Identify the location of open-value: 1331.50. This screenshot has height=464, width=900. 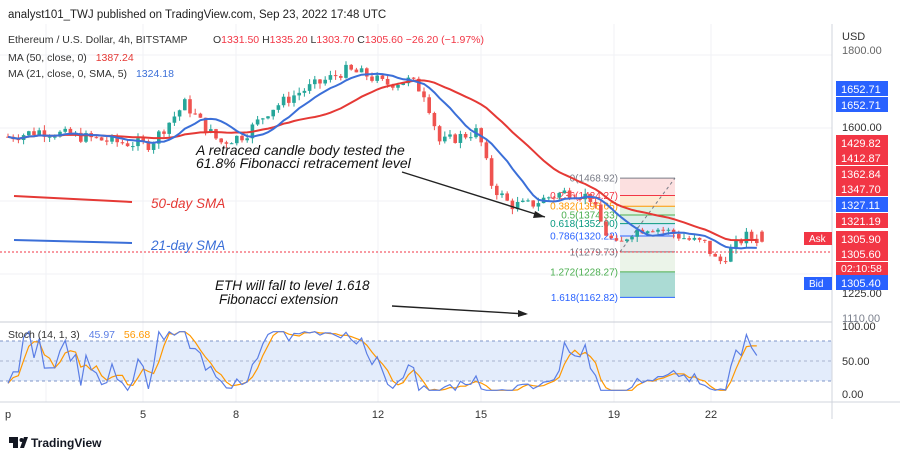
(240, 40).